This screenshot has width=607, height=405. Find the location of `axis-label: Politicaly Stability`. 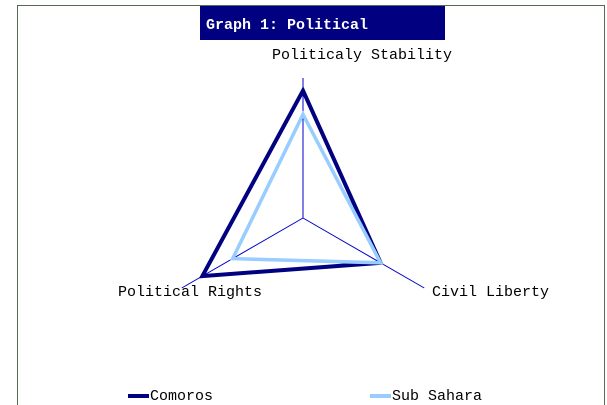

axis-label: Politicaly Stability is located at coordinates (362, 55).